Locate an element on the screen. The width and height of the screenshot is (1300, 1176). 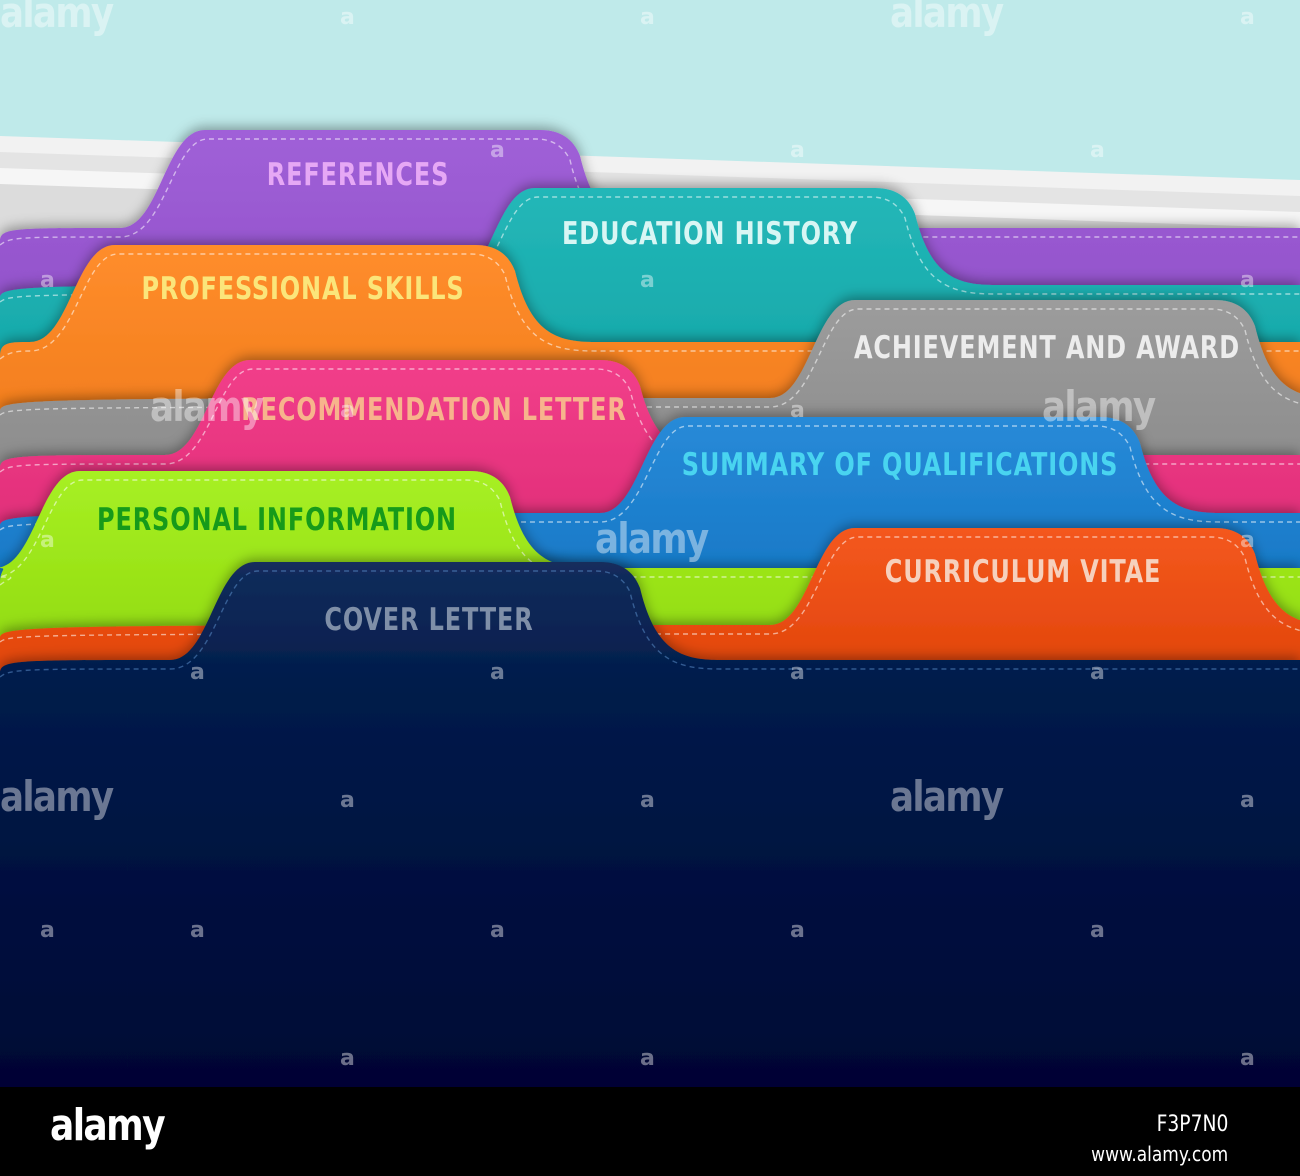
tab-label-achievement-and-award: ACHIEVEMENT AND AWARD is located at coordinates (1047, 348).